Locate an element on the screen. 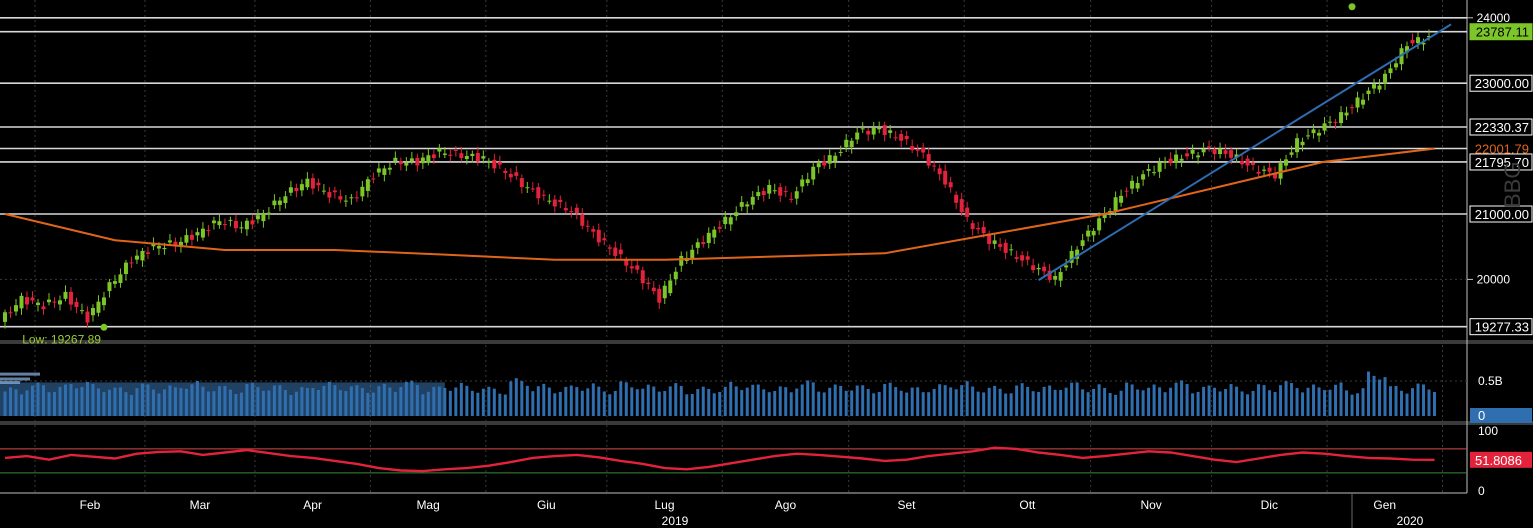 The height and width of the screenshot is (528, 1533). month-label: Mag is located at coordinates (427, 505).